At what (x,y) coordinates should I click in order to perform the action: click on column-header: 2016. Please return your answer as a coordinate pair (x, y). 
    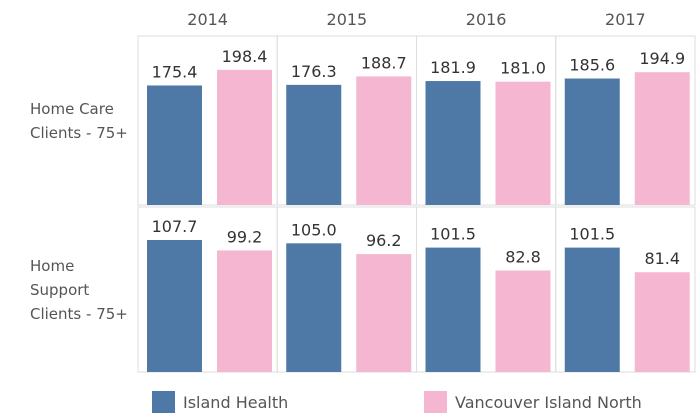
    Looking at the image, I should click on (486, 19).